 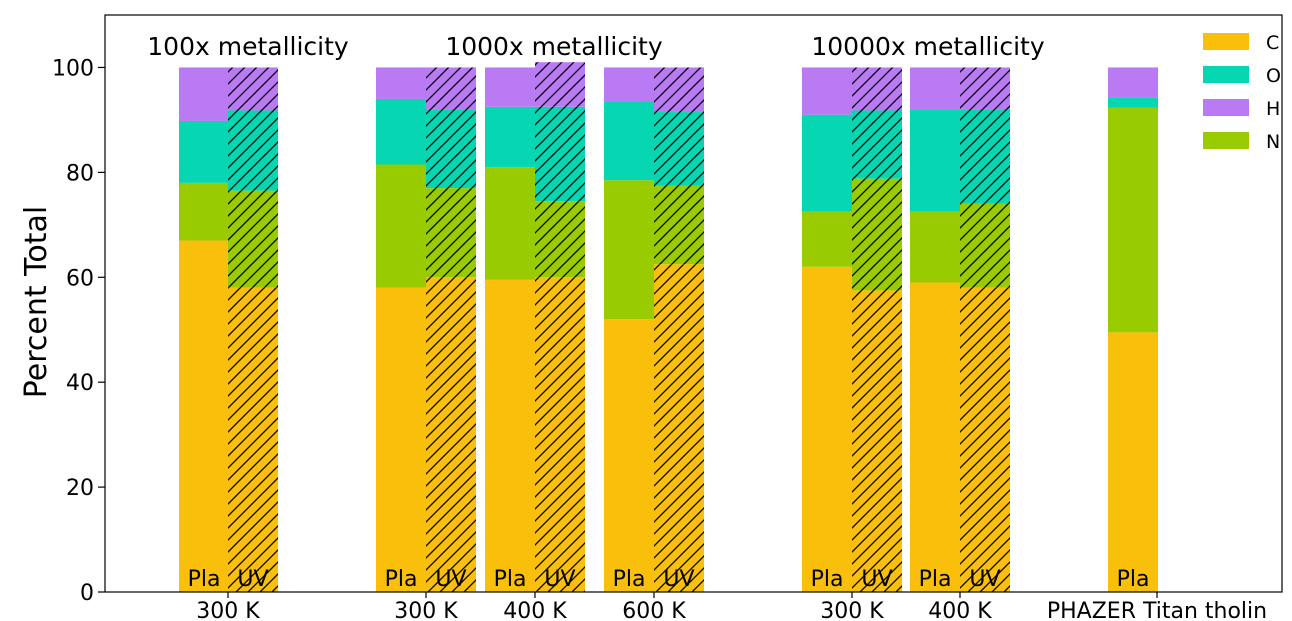 I want to click on group-title: 1000x metallicity, so click(x=554, y=46).